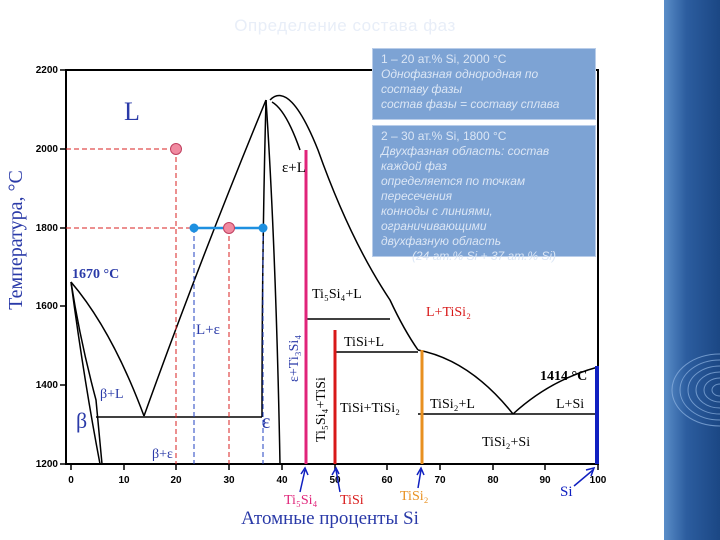  I want to click on region-label-L-Si: L+Si, so click(570, 404).